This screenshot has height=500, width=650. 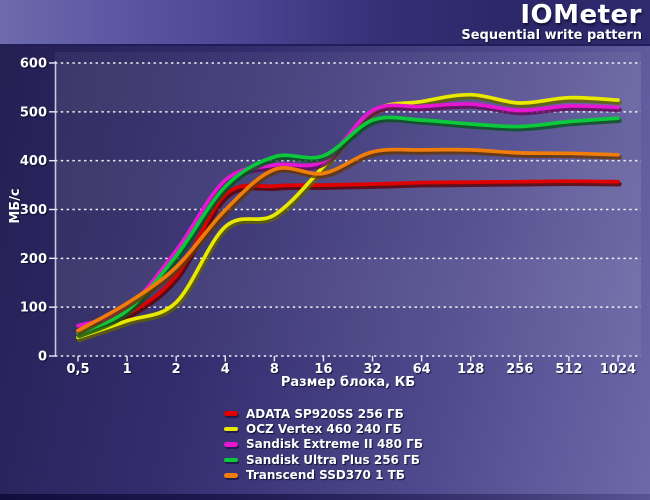 I want to click on x-tick-label-512: 512, so click(x=568, y=369).